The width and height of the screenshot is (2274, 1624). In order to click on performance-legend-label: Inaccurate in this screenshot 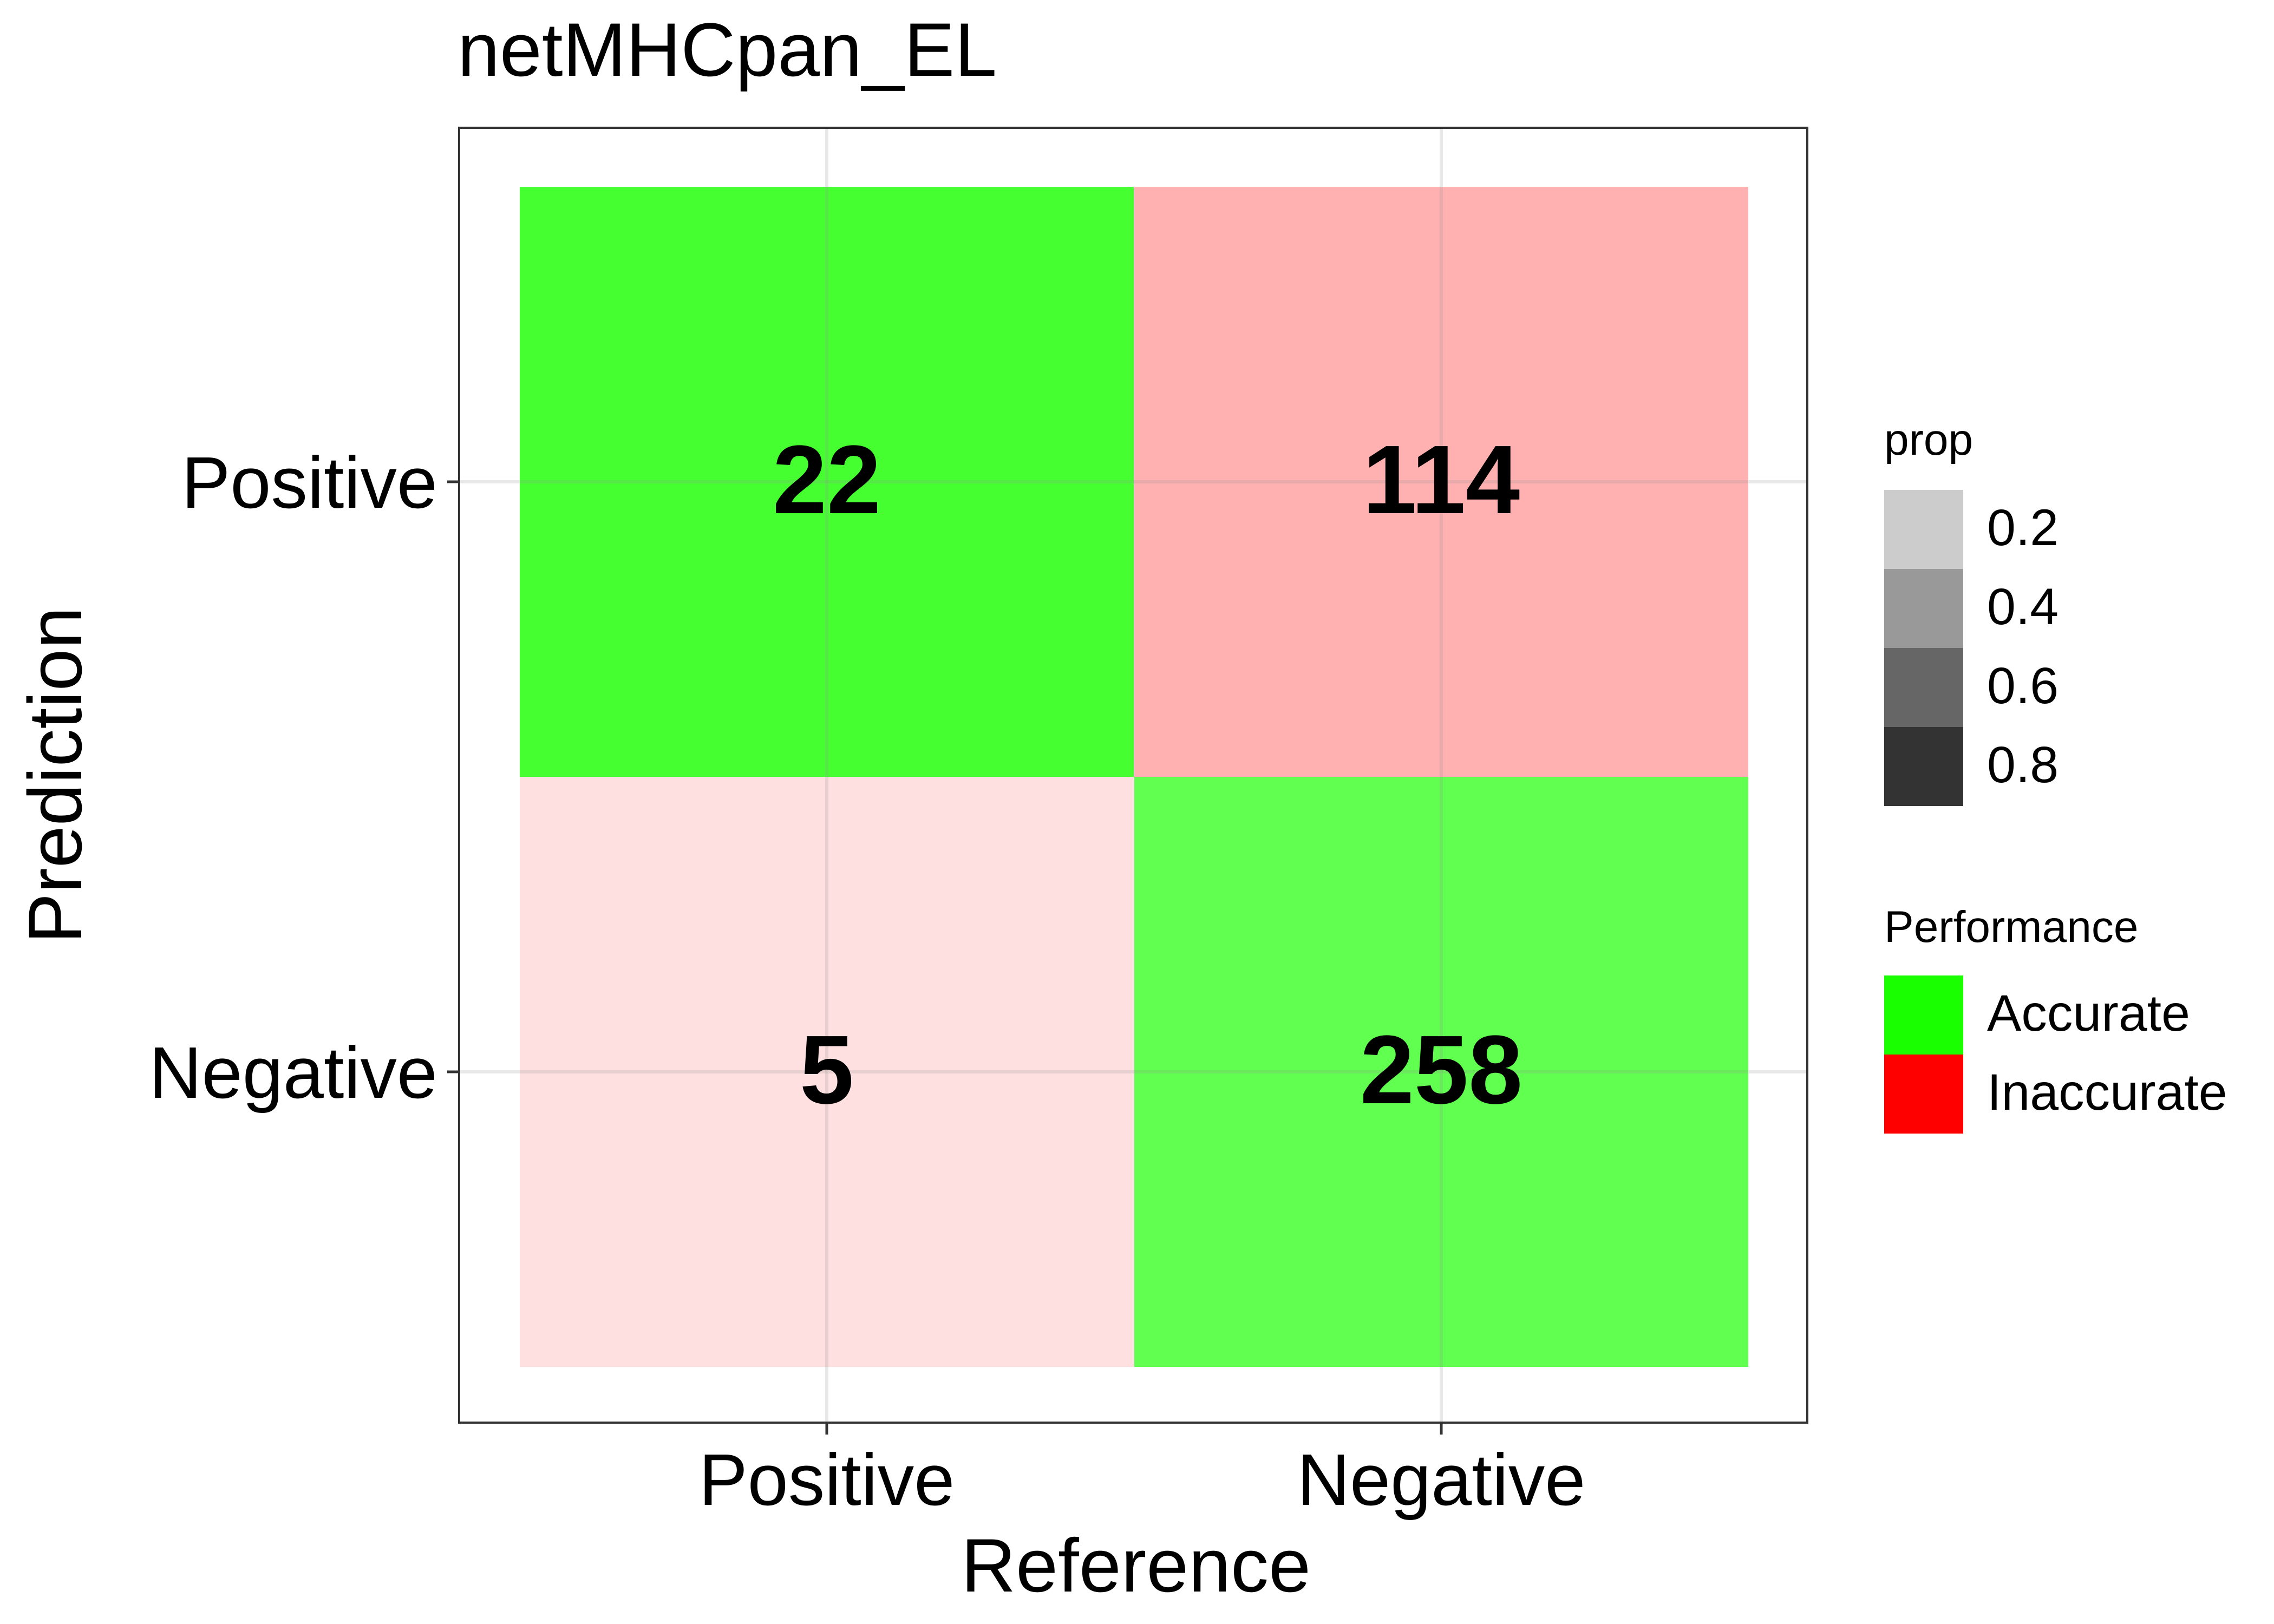, I will do `click(2107, 1092)`.